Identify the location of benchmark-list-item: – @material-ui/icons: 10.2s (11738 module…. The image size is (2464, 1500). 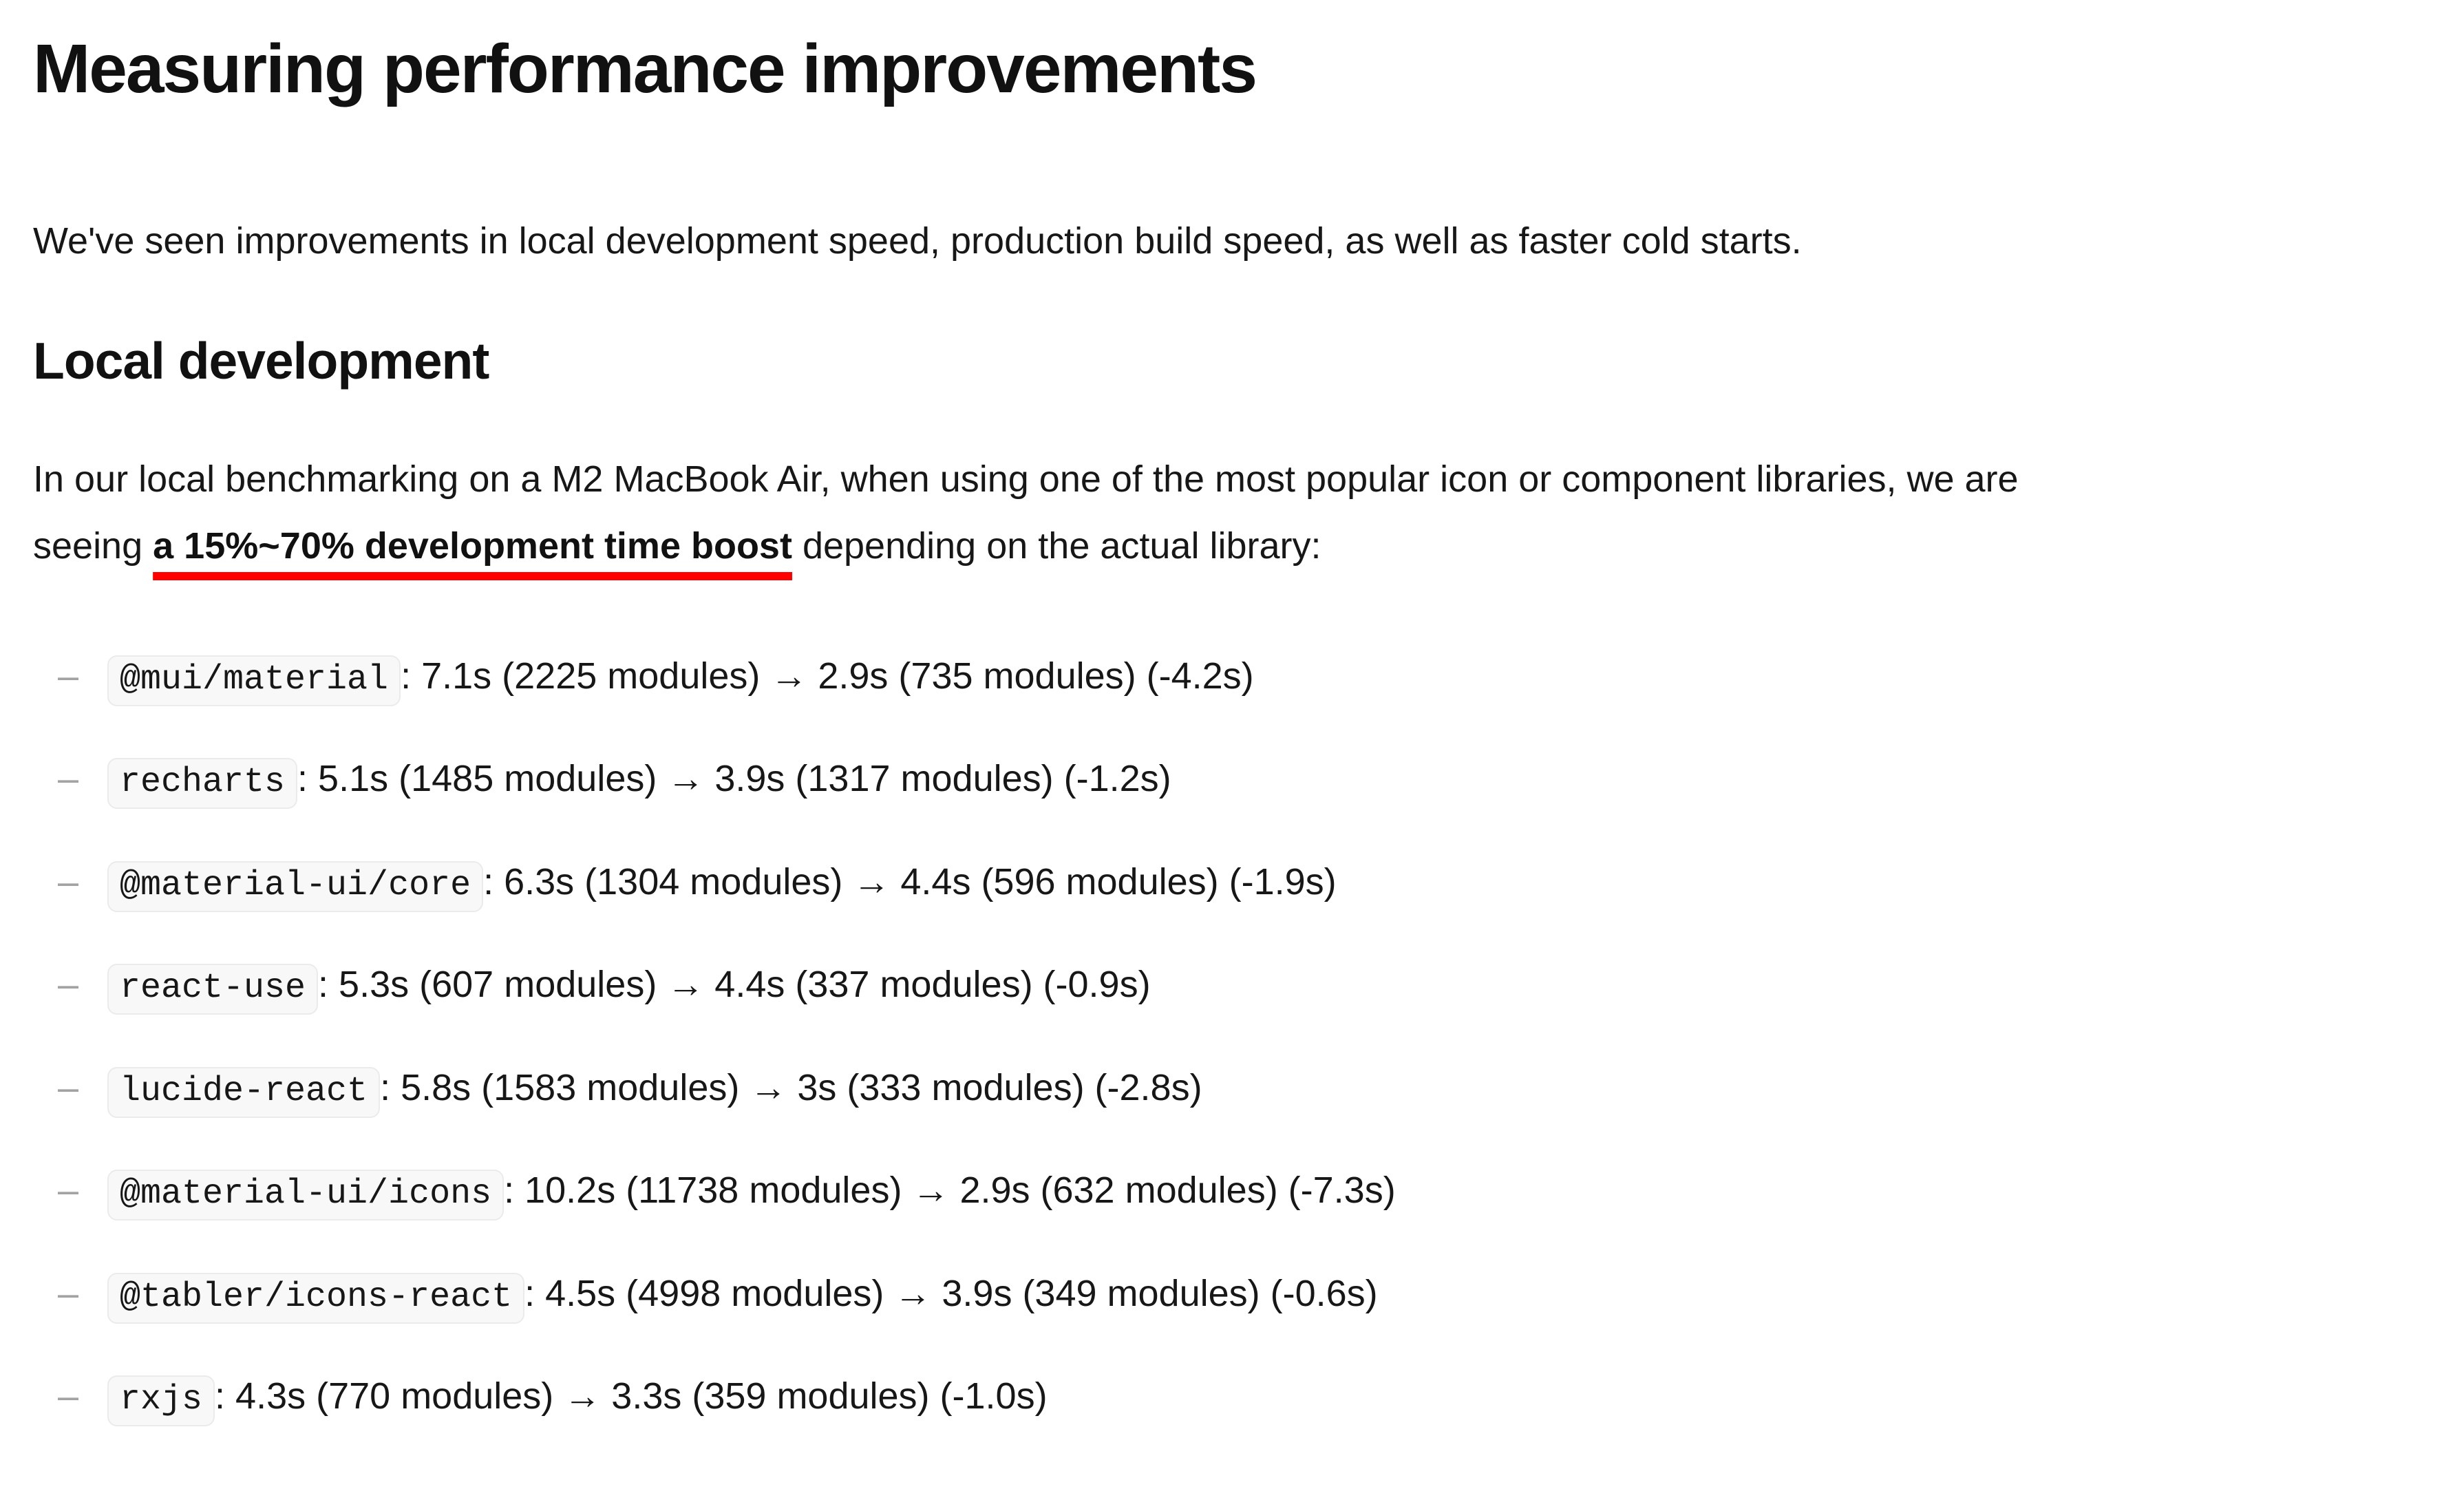
(1232, 1192).